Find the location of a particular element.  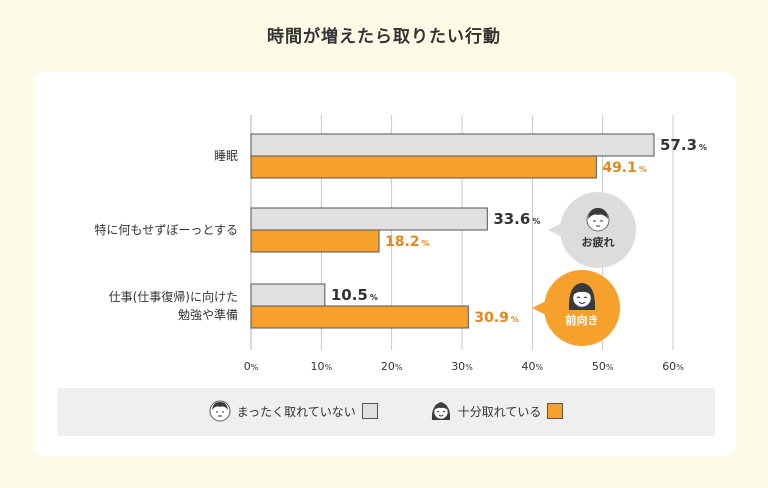

x-tick-label: 50% is located at coordinates (603, 366).